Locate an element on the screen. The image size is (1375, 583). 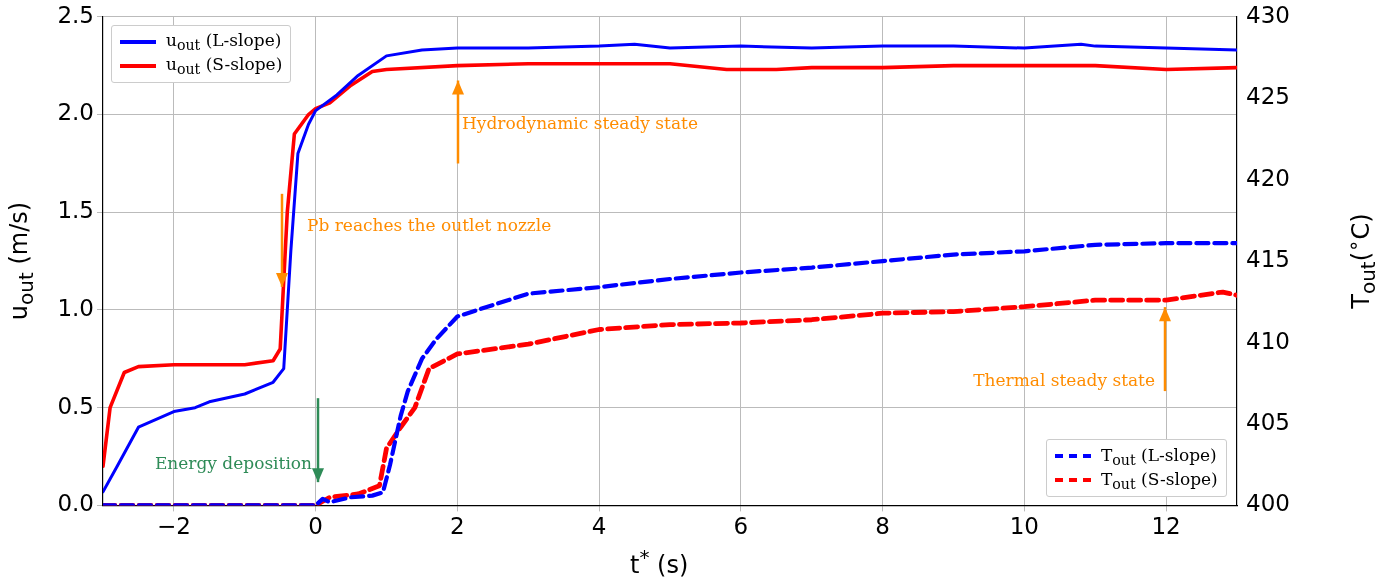
x-tick-label: 12 is located at coordinates (1166, 526).